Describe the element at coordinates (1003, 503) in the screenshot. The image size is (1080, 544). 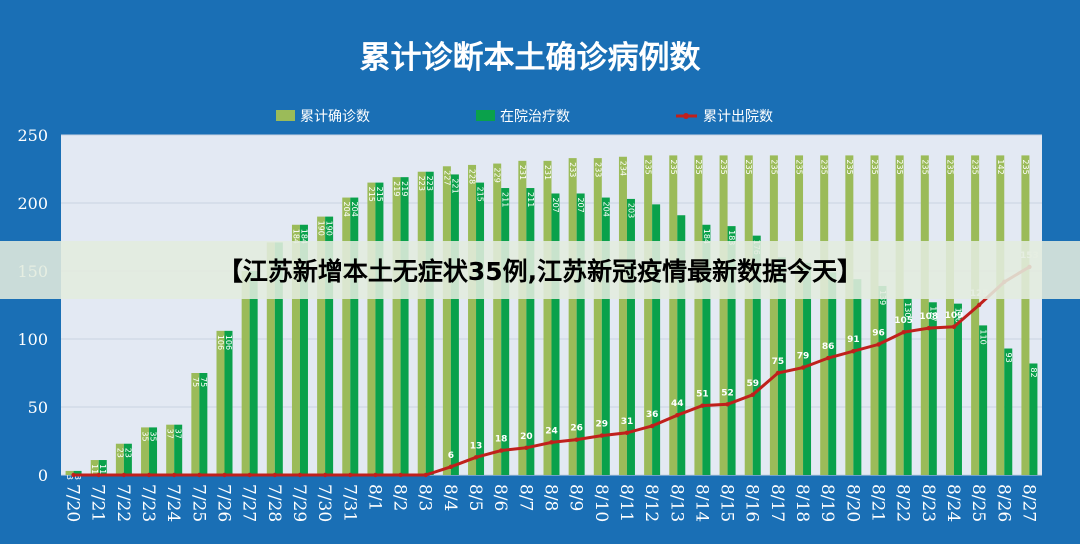
I see `x-tick-label: 8/26` at that location.